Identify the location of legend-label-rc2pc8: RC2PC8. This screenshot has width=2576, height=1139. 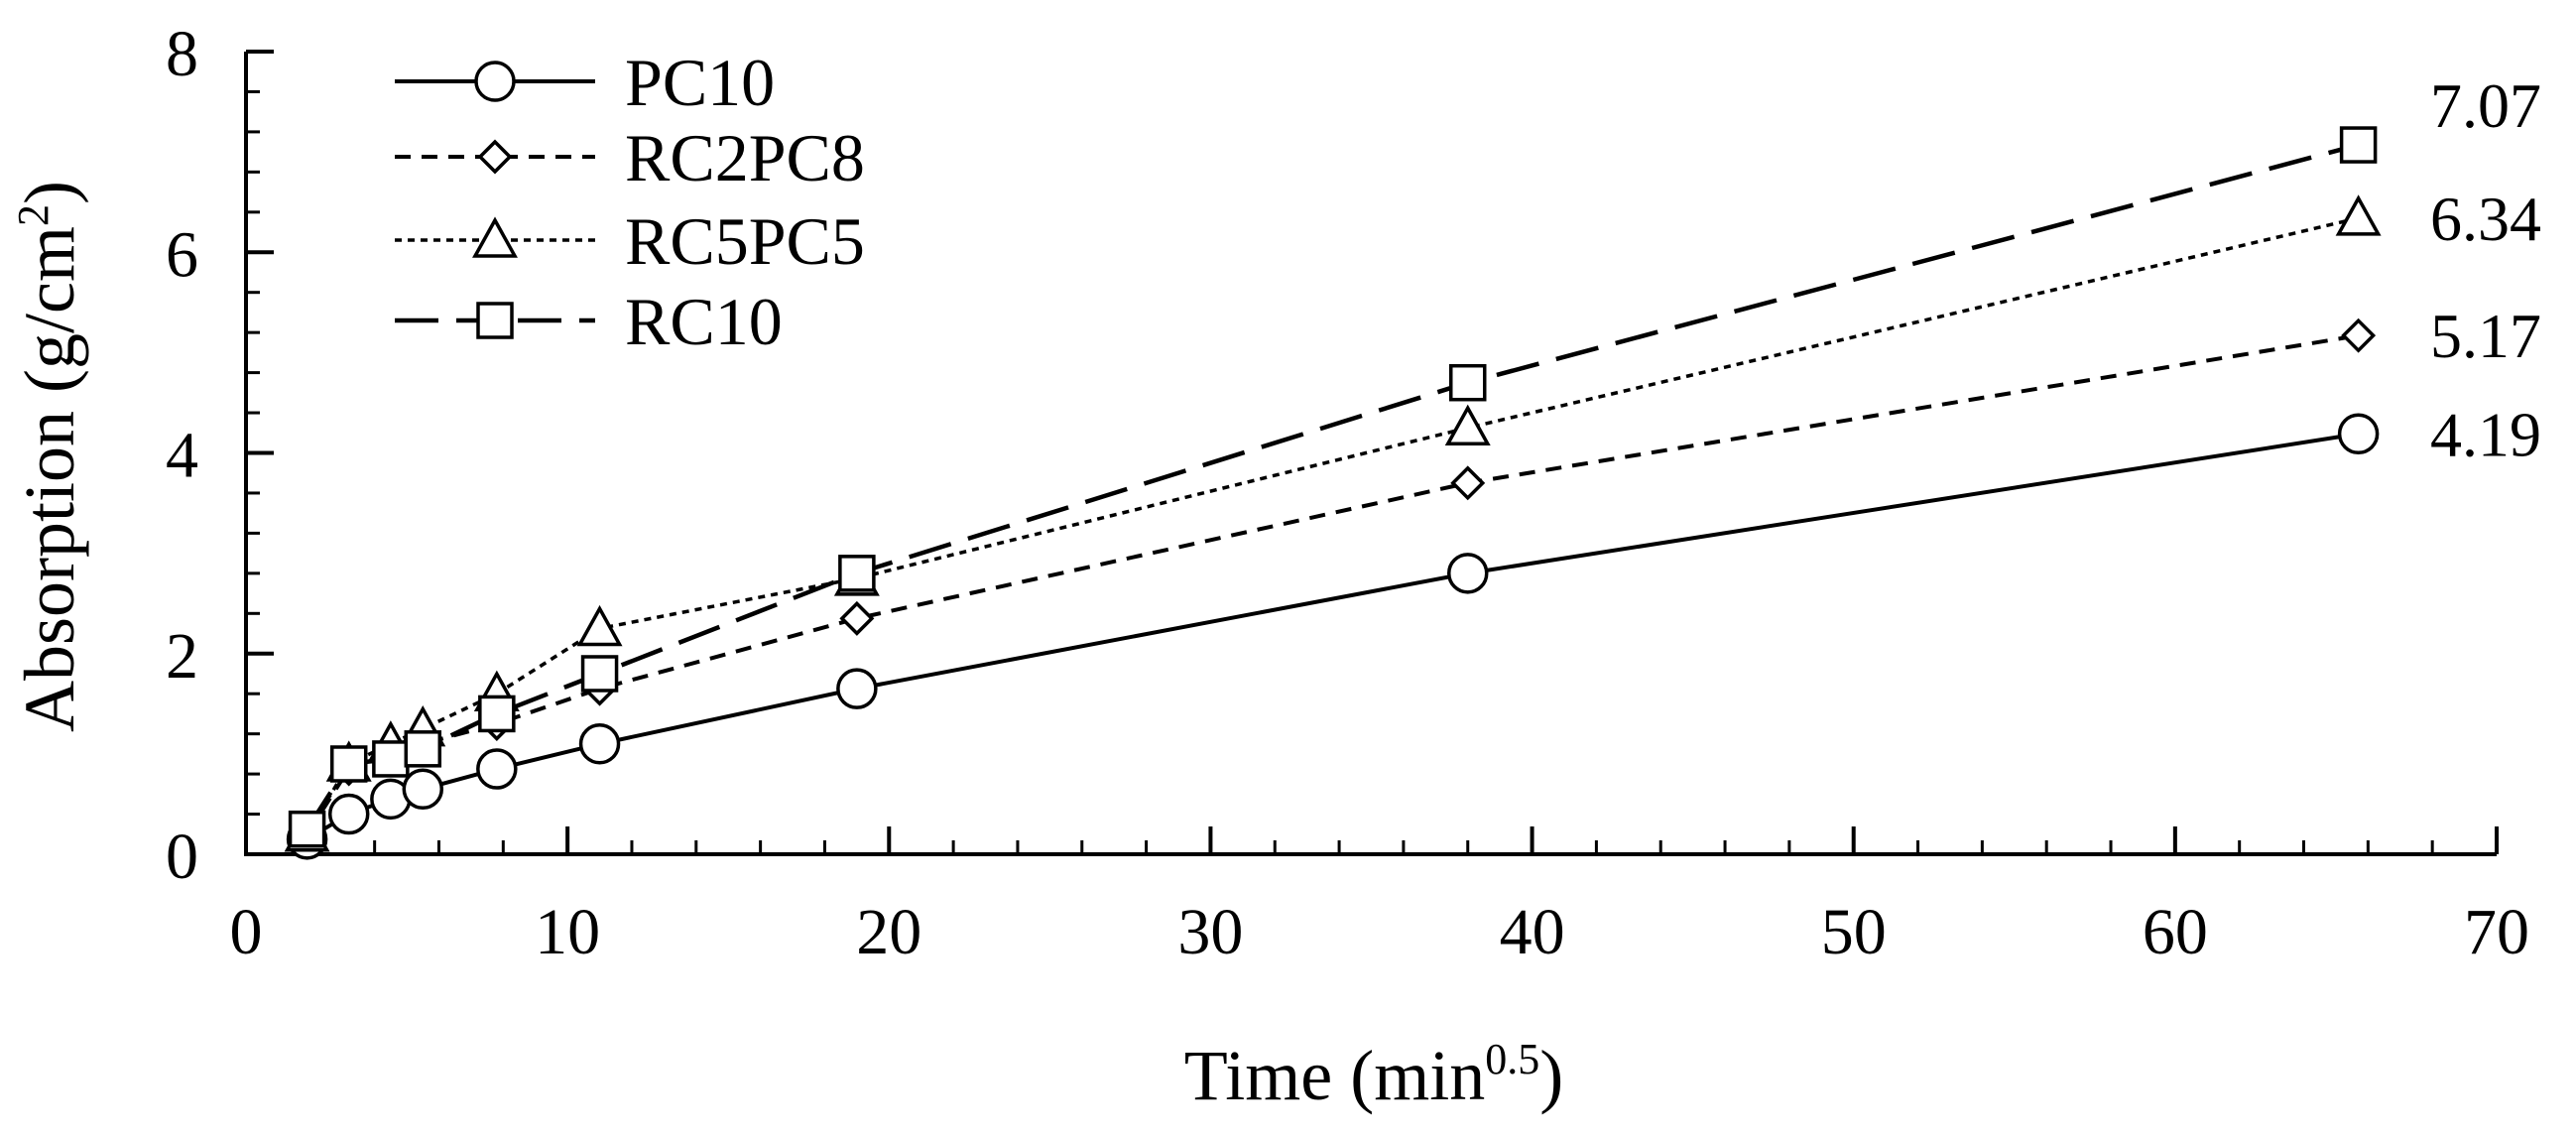
(745, 158).